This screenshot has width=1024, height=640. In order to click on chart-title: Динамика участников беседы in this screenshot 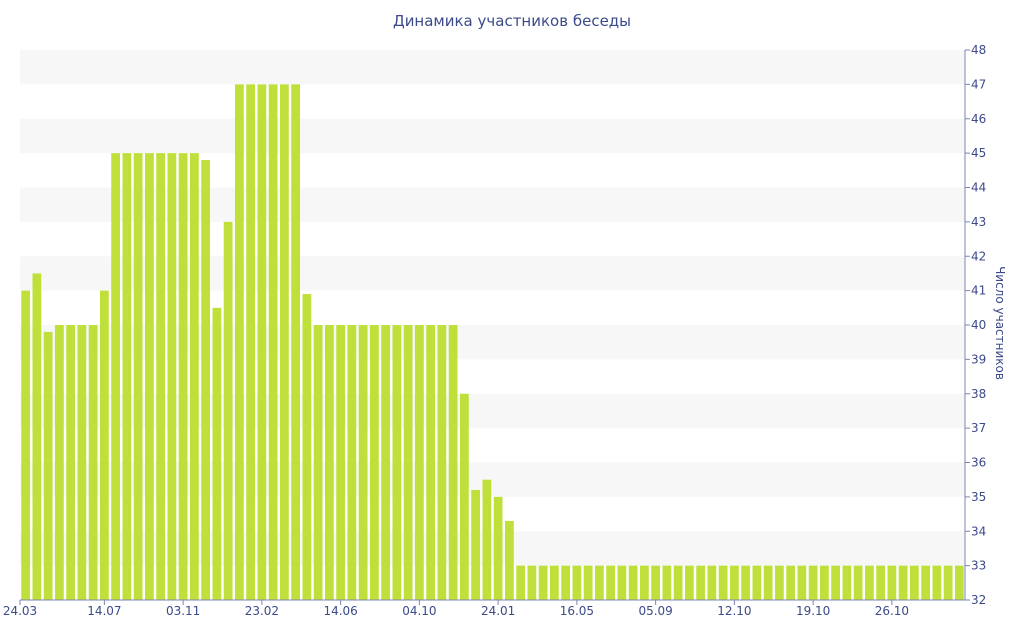, I will do `click(512, 21)`.